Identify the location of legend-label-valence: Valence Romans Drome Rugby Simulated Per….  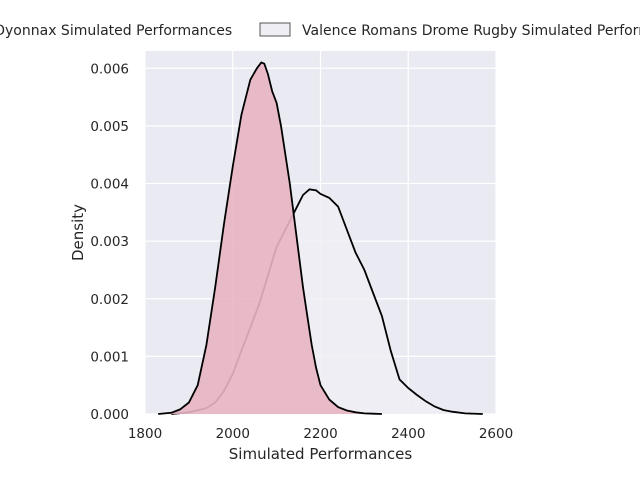
(471, 31).